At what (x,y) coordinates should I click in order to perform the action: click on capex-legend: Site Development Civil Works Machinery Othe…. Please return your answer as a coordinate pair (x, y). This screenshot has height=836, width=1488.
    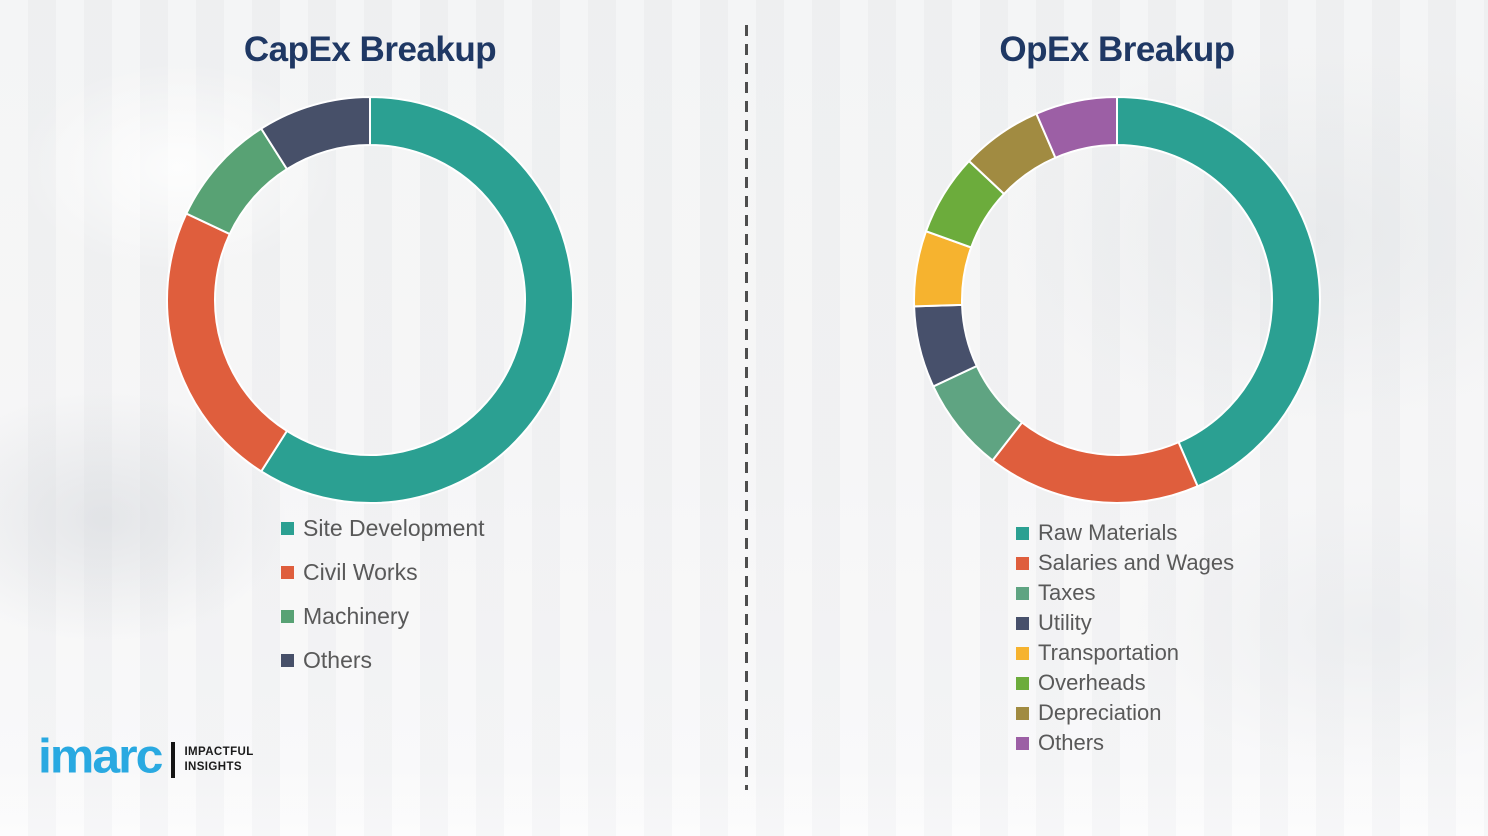
    Looking at the image, I should click on (383, 603).